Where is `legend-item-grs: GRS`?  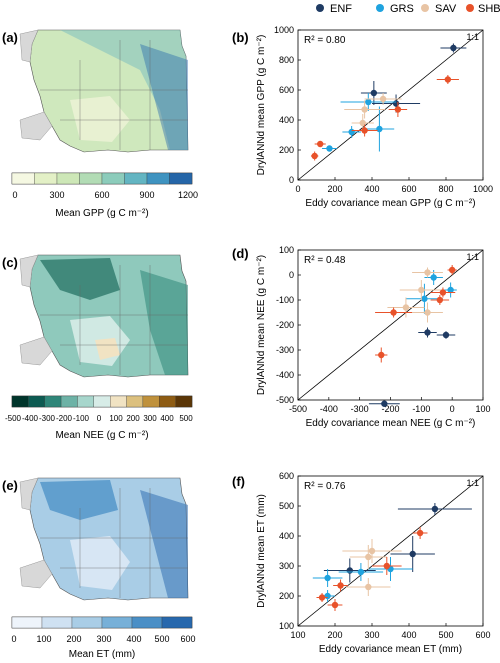
legend-item-grs: GRS is located at coordinates (395, 9).